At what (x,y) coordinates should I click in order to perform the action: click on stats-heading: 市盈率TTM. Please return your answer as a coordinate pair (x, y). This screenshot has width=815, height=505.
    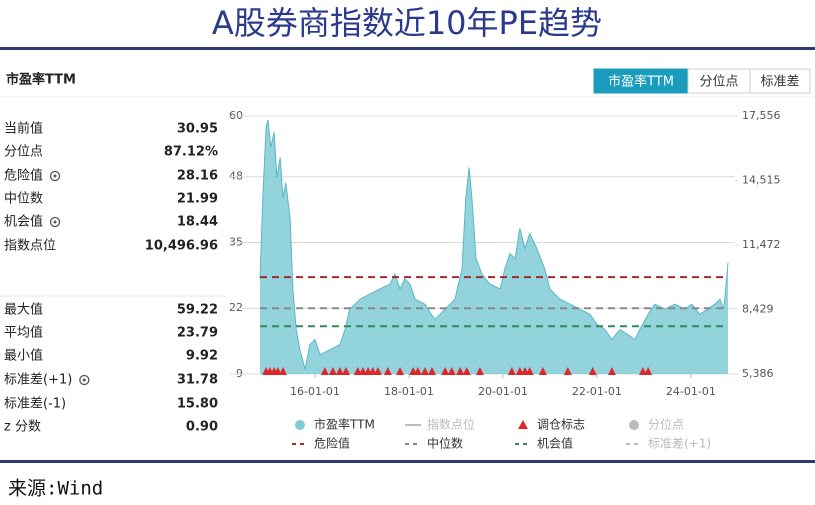
    Looking at the image, I should click on (41, 80).